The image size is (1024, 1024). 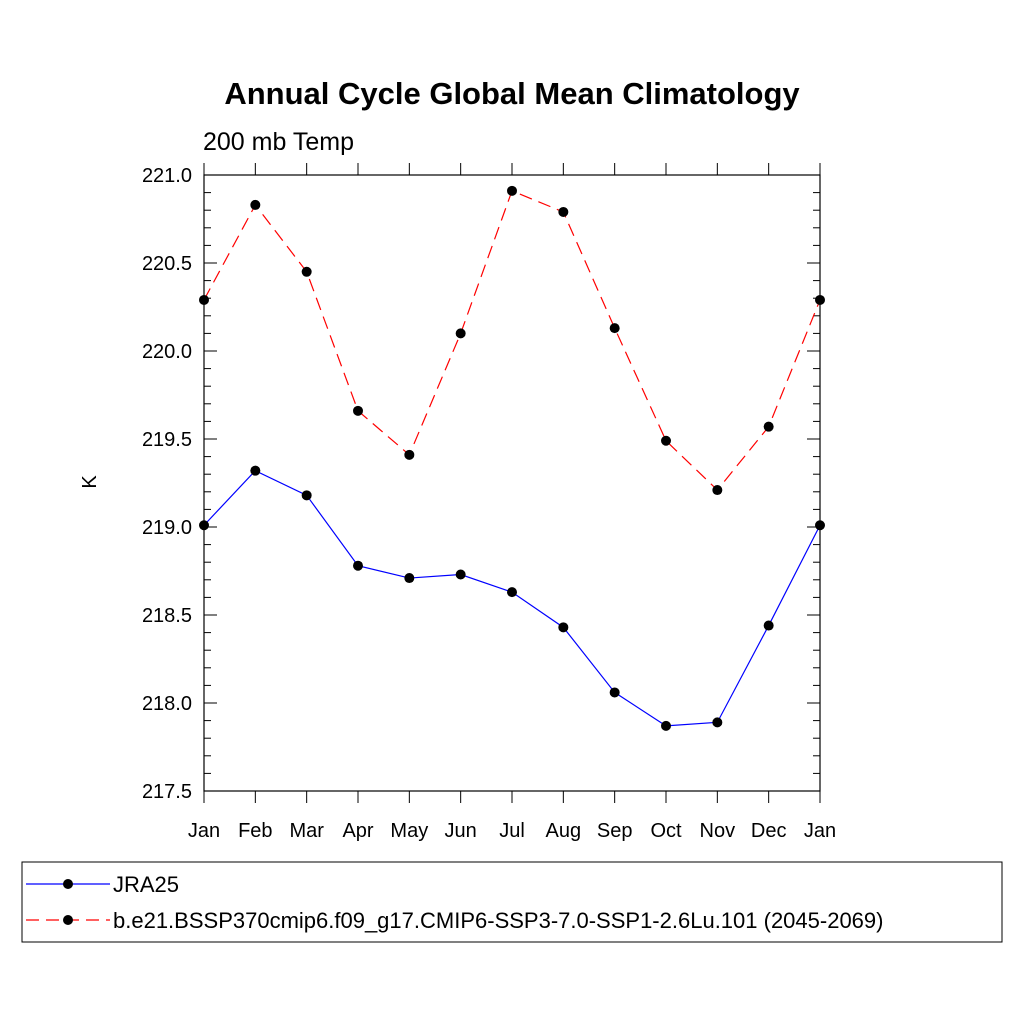 What do you see at coordinates (615, 831) in the screenshot?
I see `x-tick-label: Sep` at bounding box center [615, 831].